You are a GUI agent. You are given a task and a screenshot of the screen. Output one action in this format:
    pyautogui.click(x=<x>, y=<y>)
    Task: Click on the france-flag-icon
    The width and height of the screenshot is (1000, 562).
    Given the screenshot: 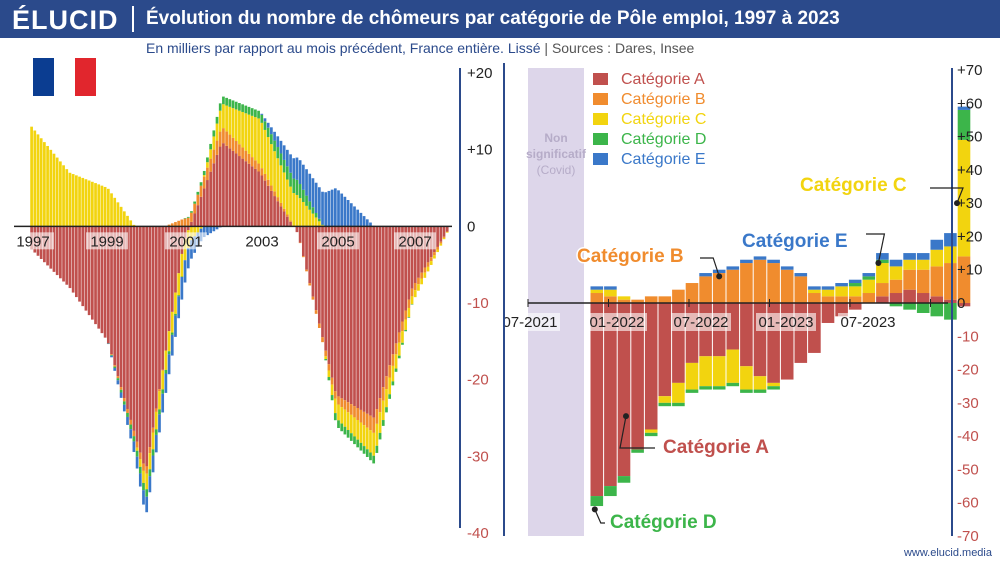 What is the action you would take?
    pyautogui.click(x=64, y=77)
    